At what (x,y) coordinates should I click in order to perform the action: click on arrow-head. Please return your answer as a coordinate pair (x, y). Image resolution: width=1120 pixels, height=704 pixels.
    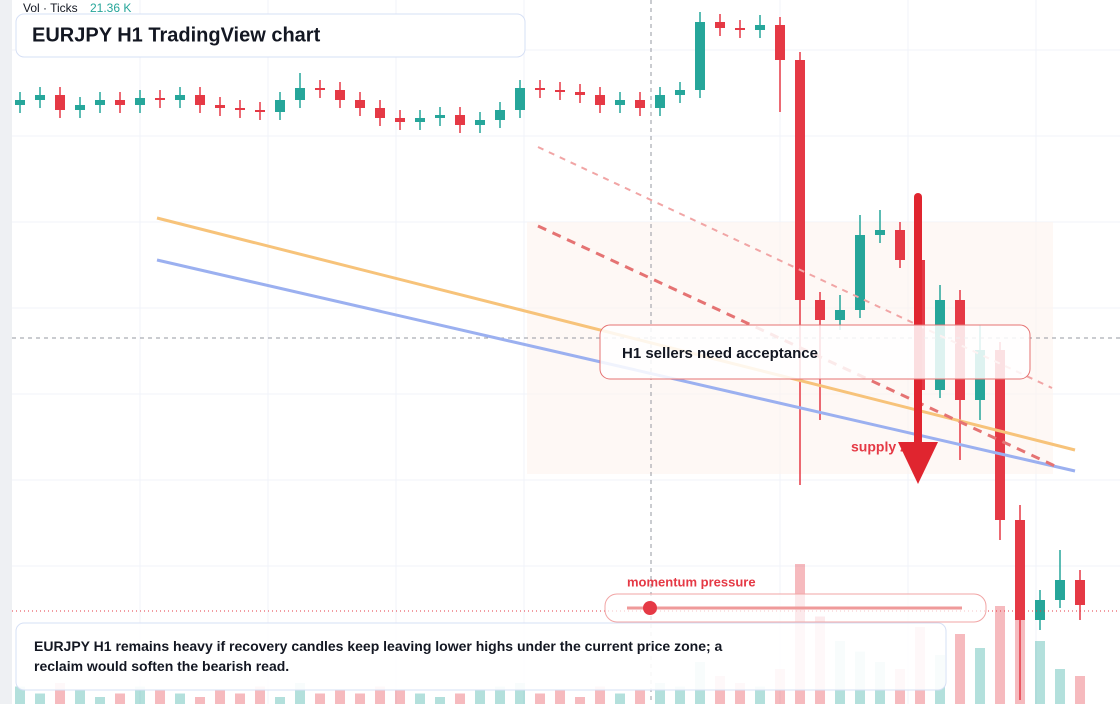
    Looking at the image, I should click on (918, 463).